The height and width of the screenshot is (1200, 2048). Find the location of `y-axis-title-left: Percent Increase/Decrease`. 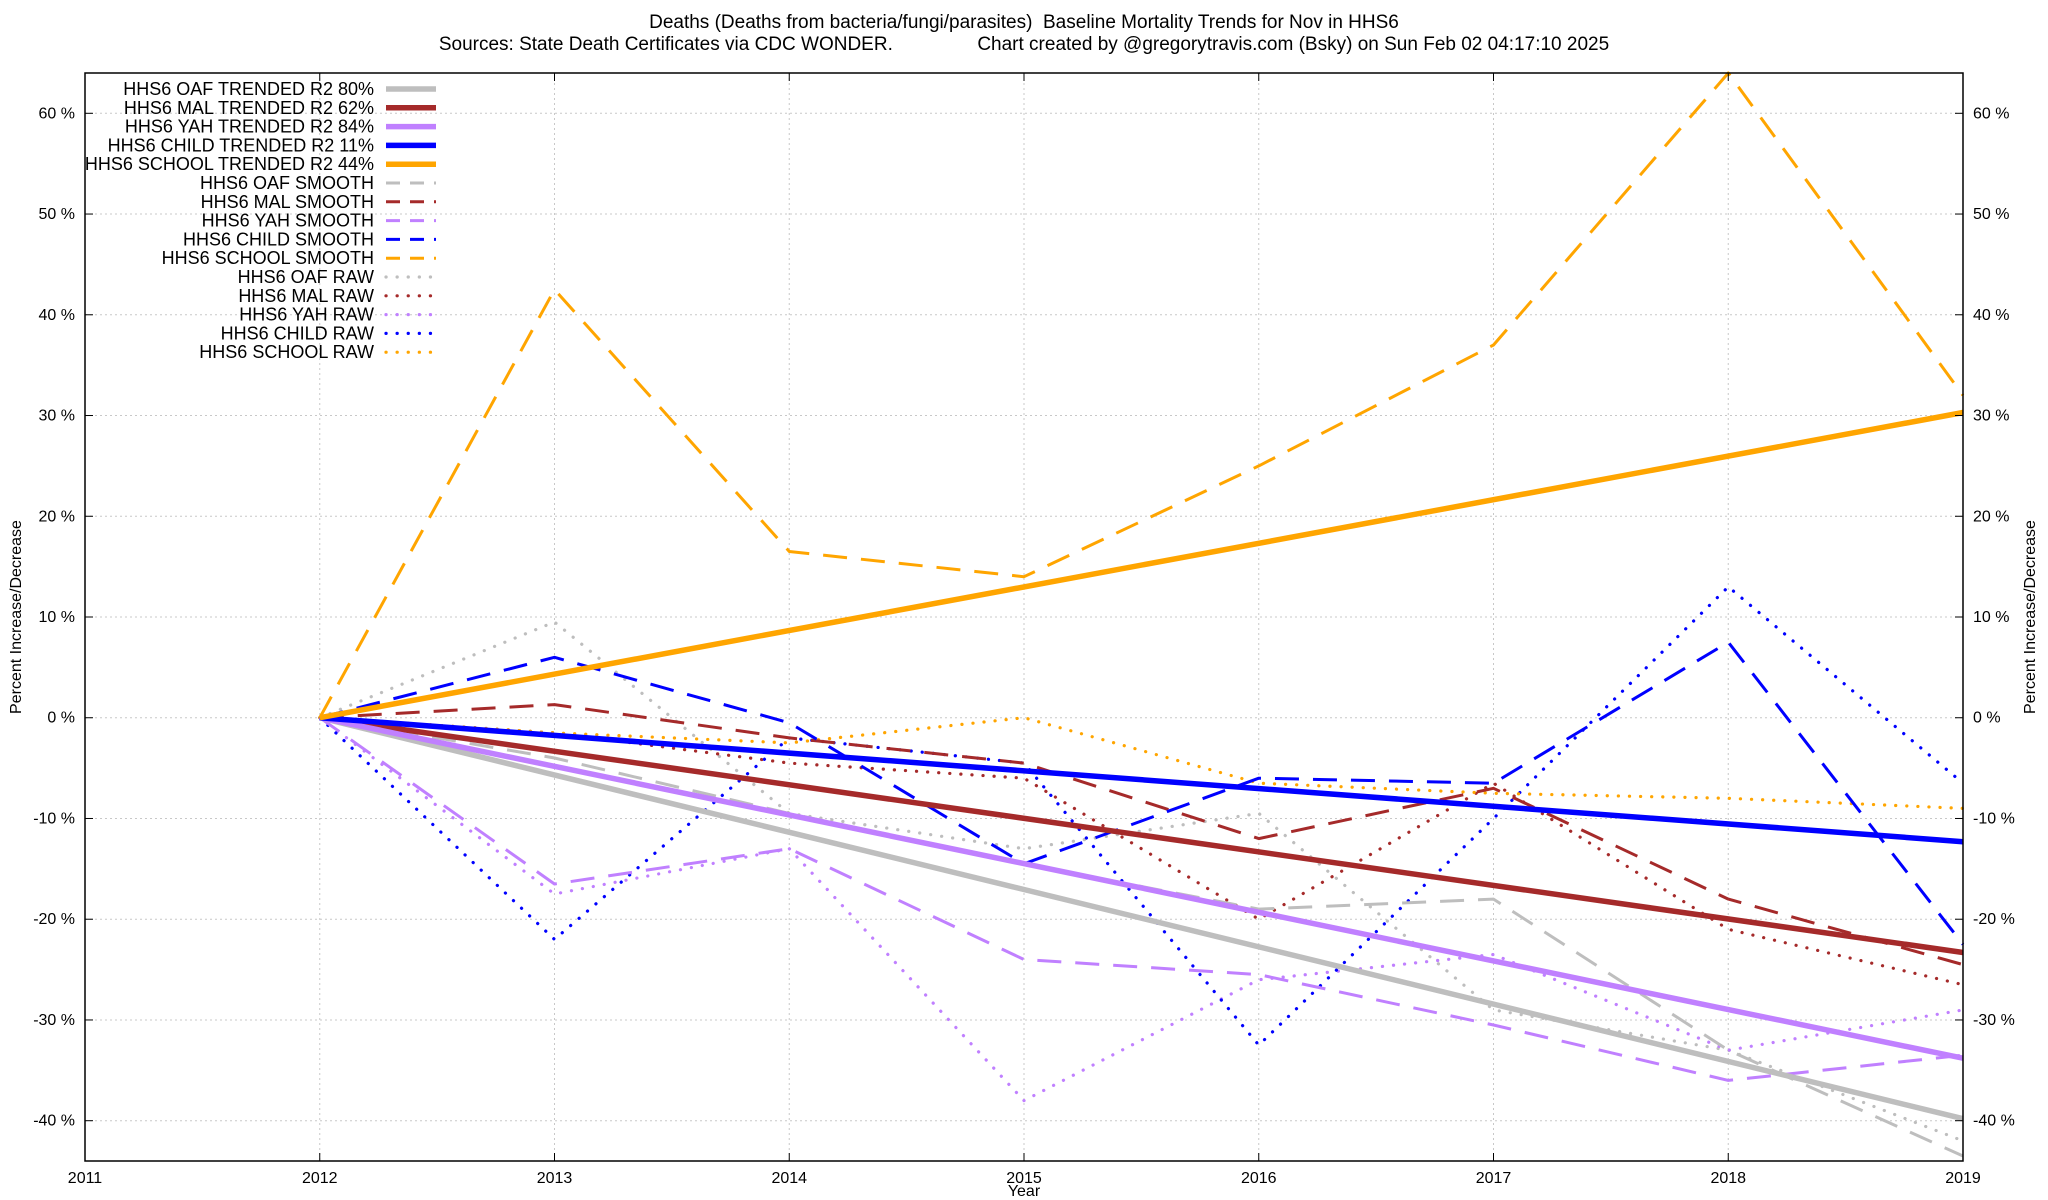

y-axis-title-left: Percent Increase/Decrease is located at coordinates (16, 617).